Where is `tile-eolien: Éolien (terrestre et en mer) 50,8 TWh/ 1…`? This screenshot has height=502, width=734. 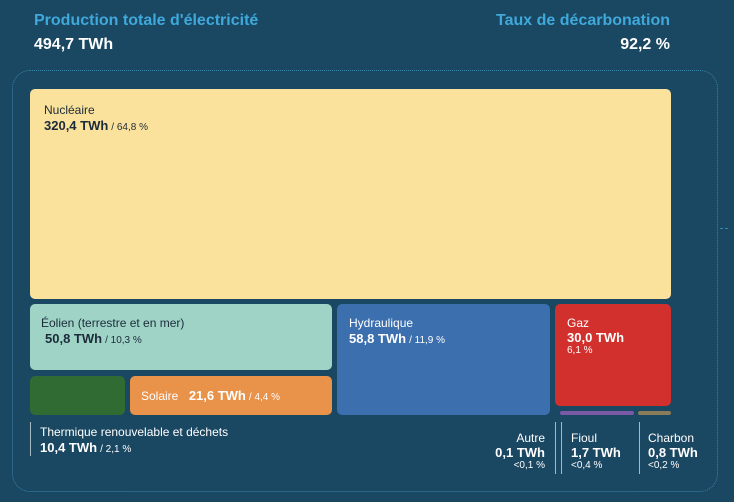
tile-eolien: Éolien (terrestre et en mer) 50,8 TWh/ 1… is located at coordinates (181, 337).